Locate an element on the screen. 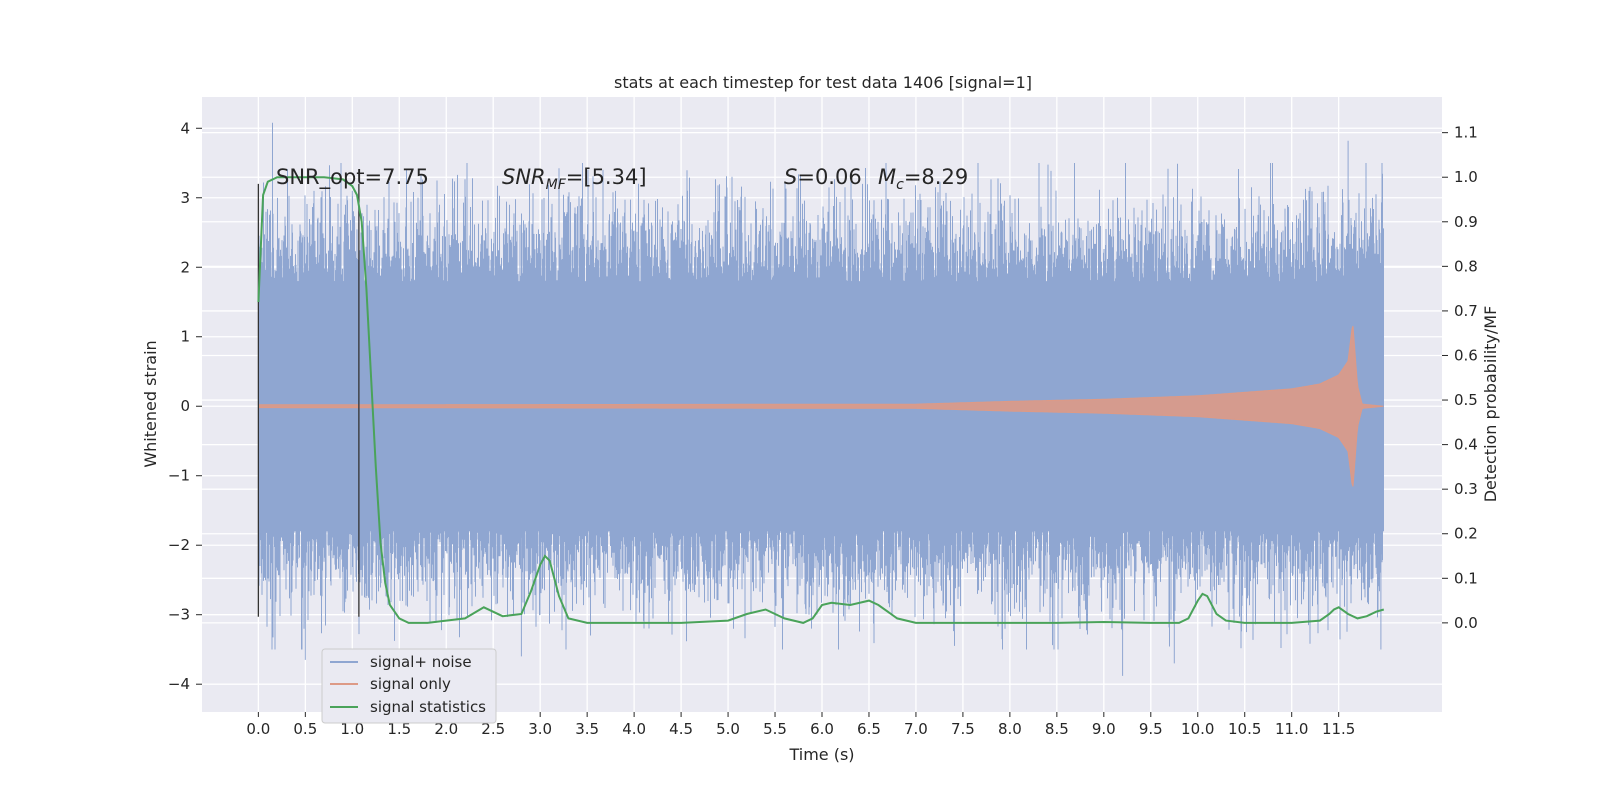  y-tick-label-0: −4 is located at coordinates (179, 684).